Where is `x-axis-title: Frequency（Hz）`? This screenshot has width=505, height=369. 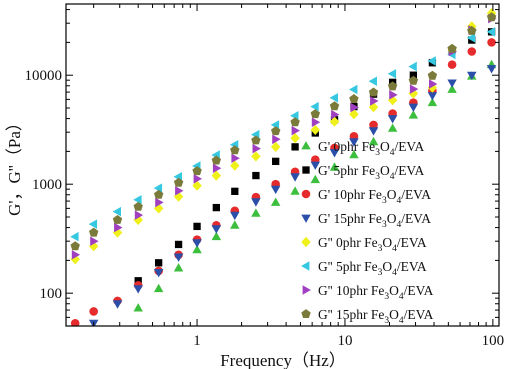
x-axis-title: Frequency（Hz） is located at coordinates (283, 360).